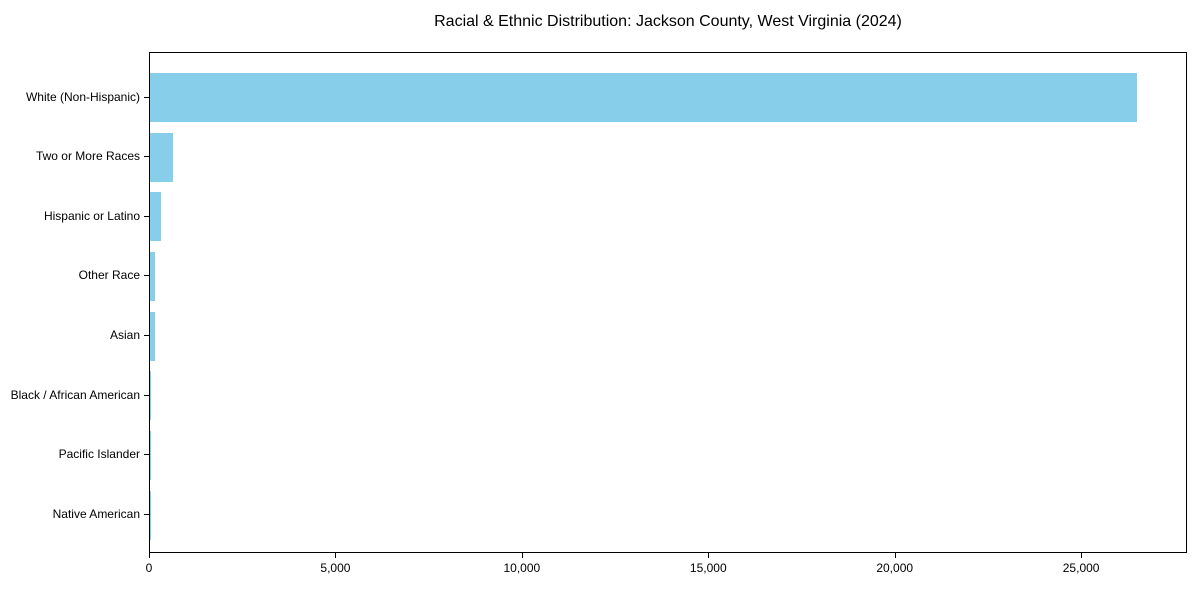 The image size is (1200, 600). What do you see at coordinates (96, 514) in the screenshot?
I see `ytick-label-native-american: Native American` at bounding box center [96, 514].